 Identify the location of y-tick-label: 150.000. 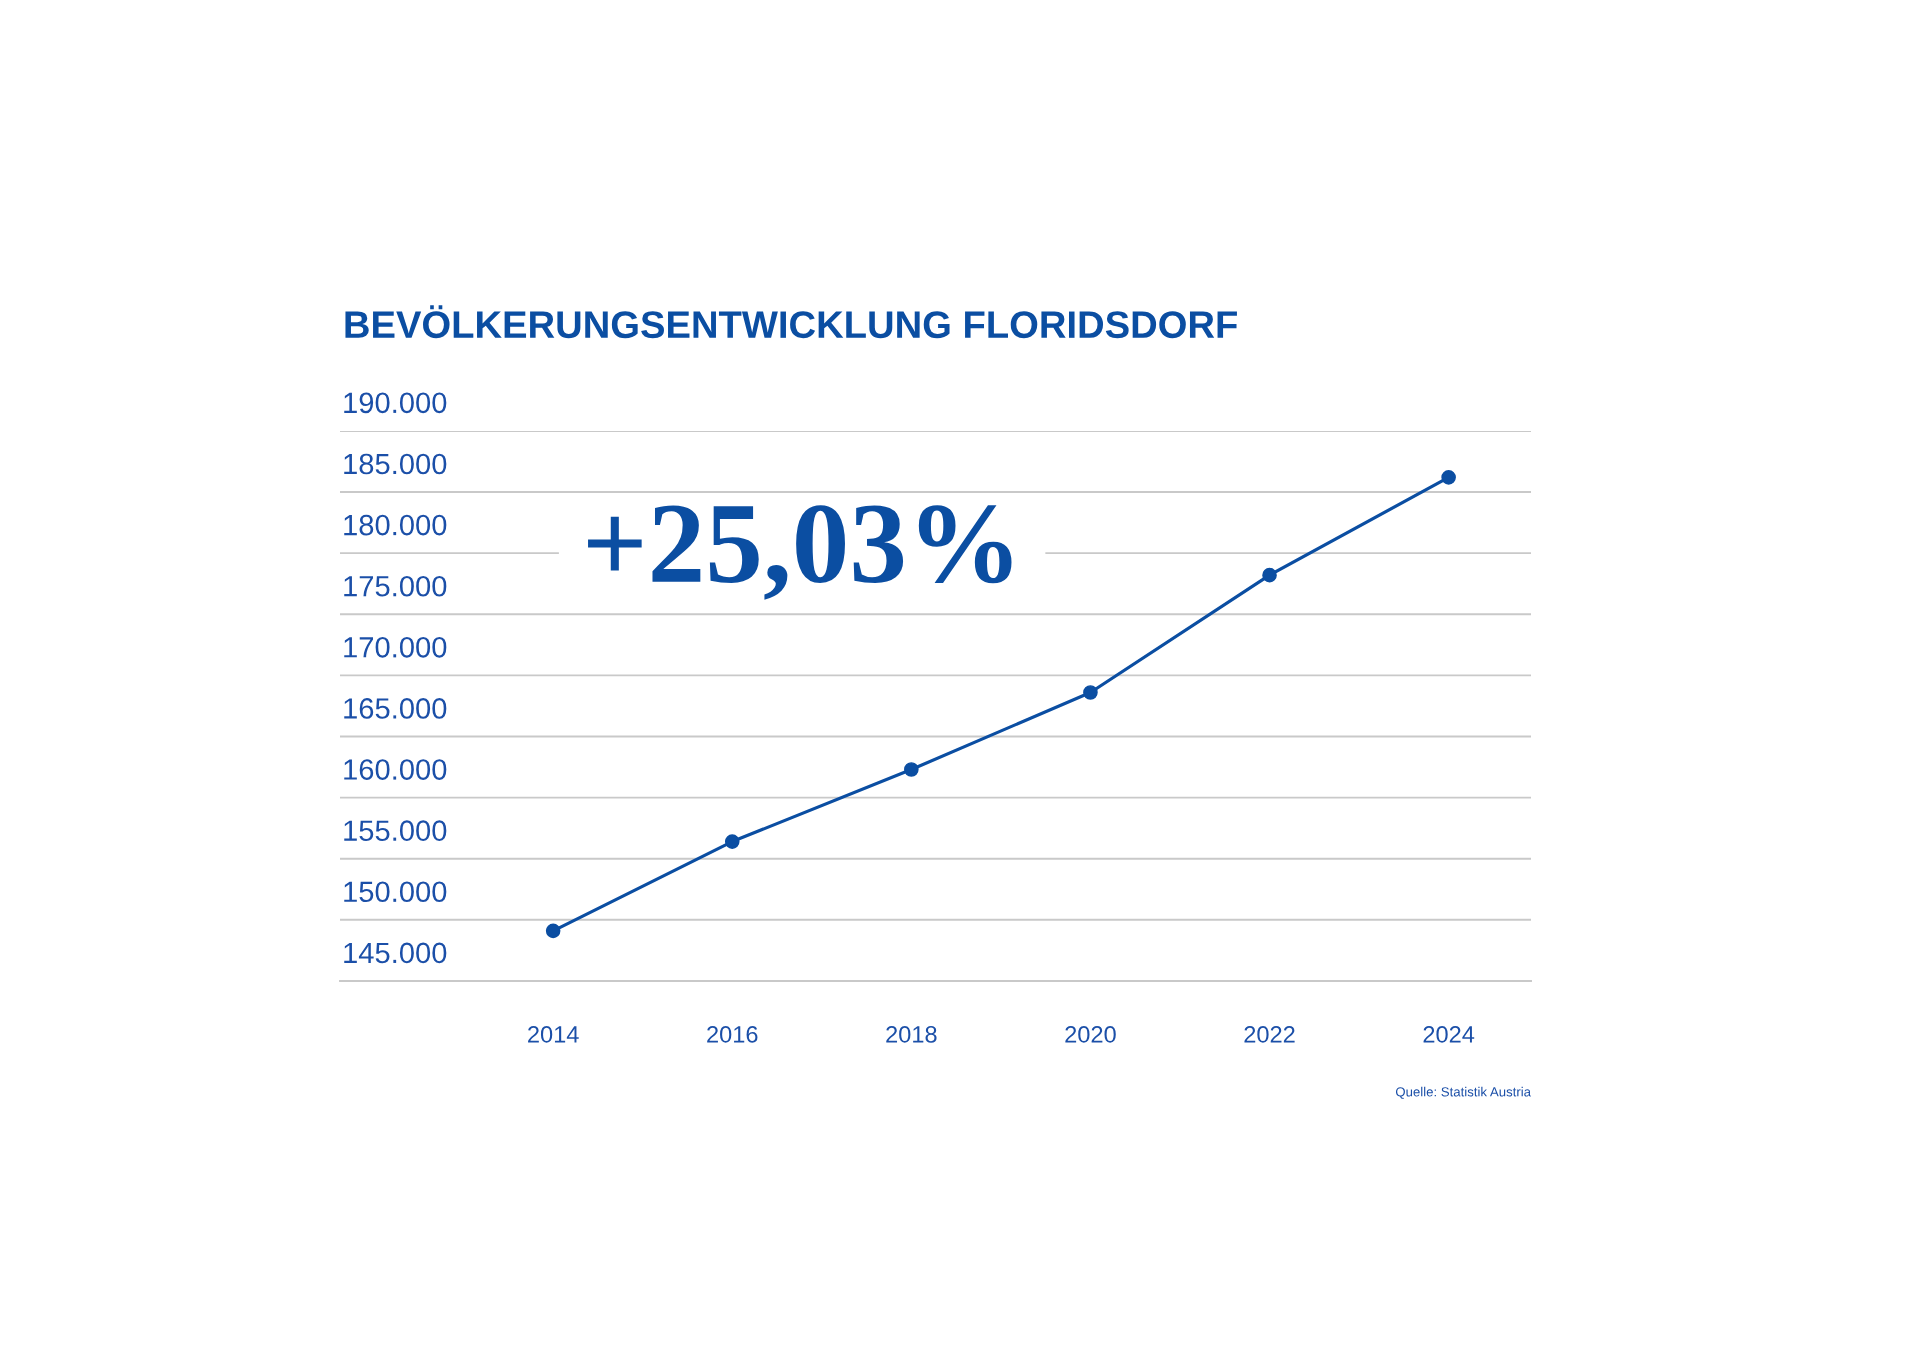
(395, 892).